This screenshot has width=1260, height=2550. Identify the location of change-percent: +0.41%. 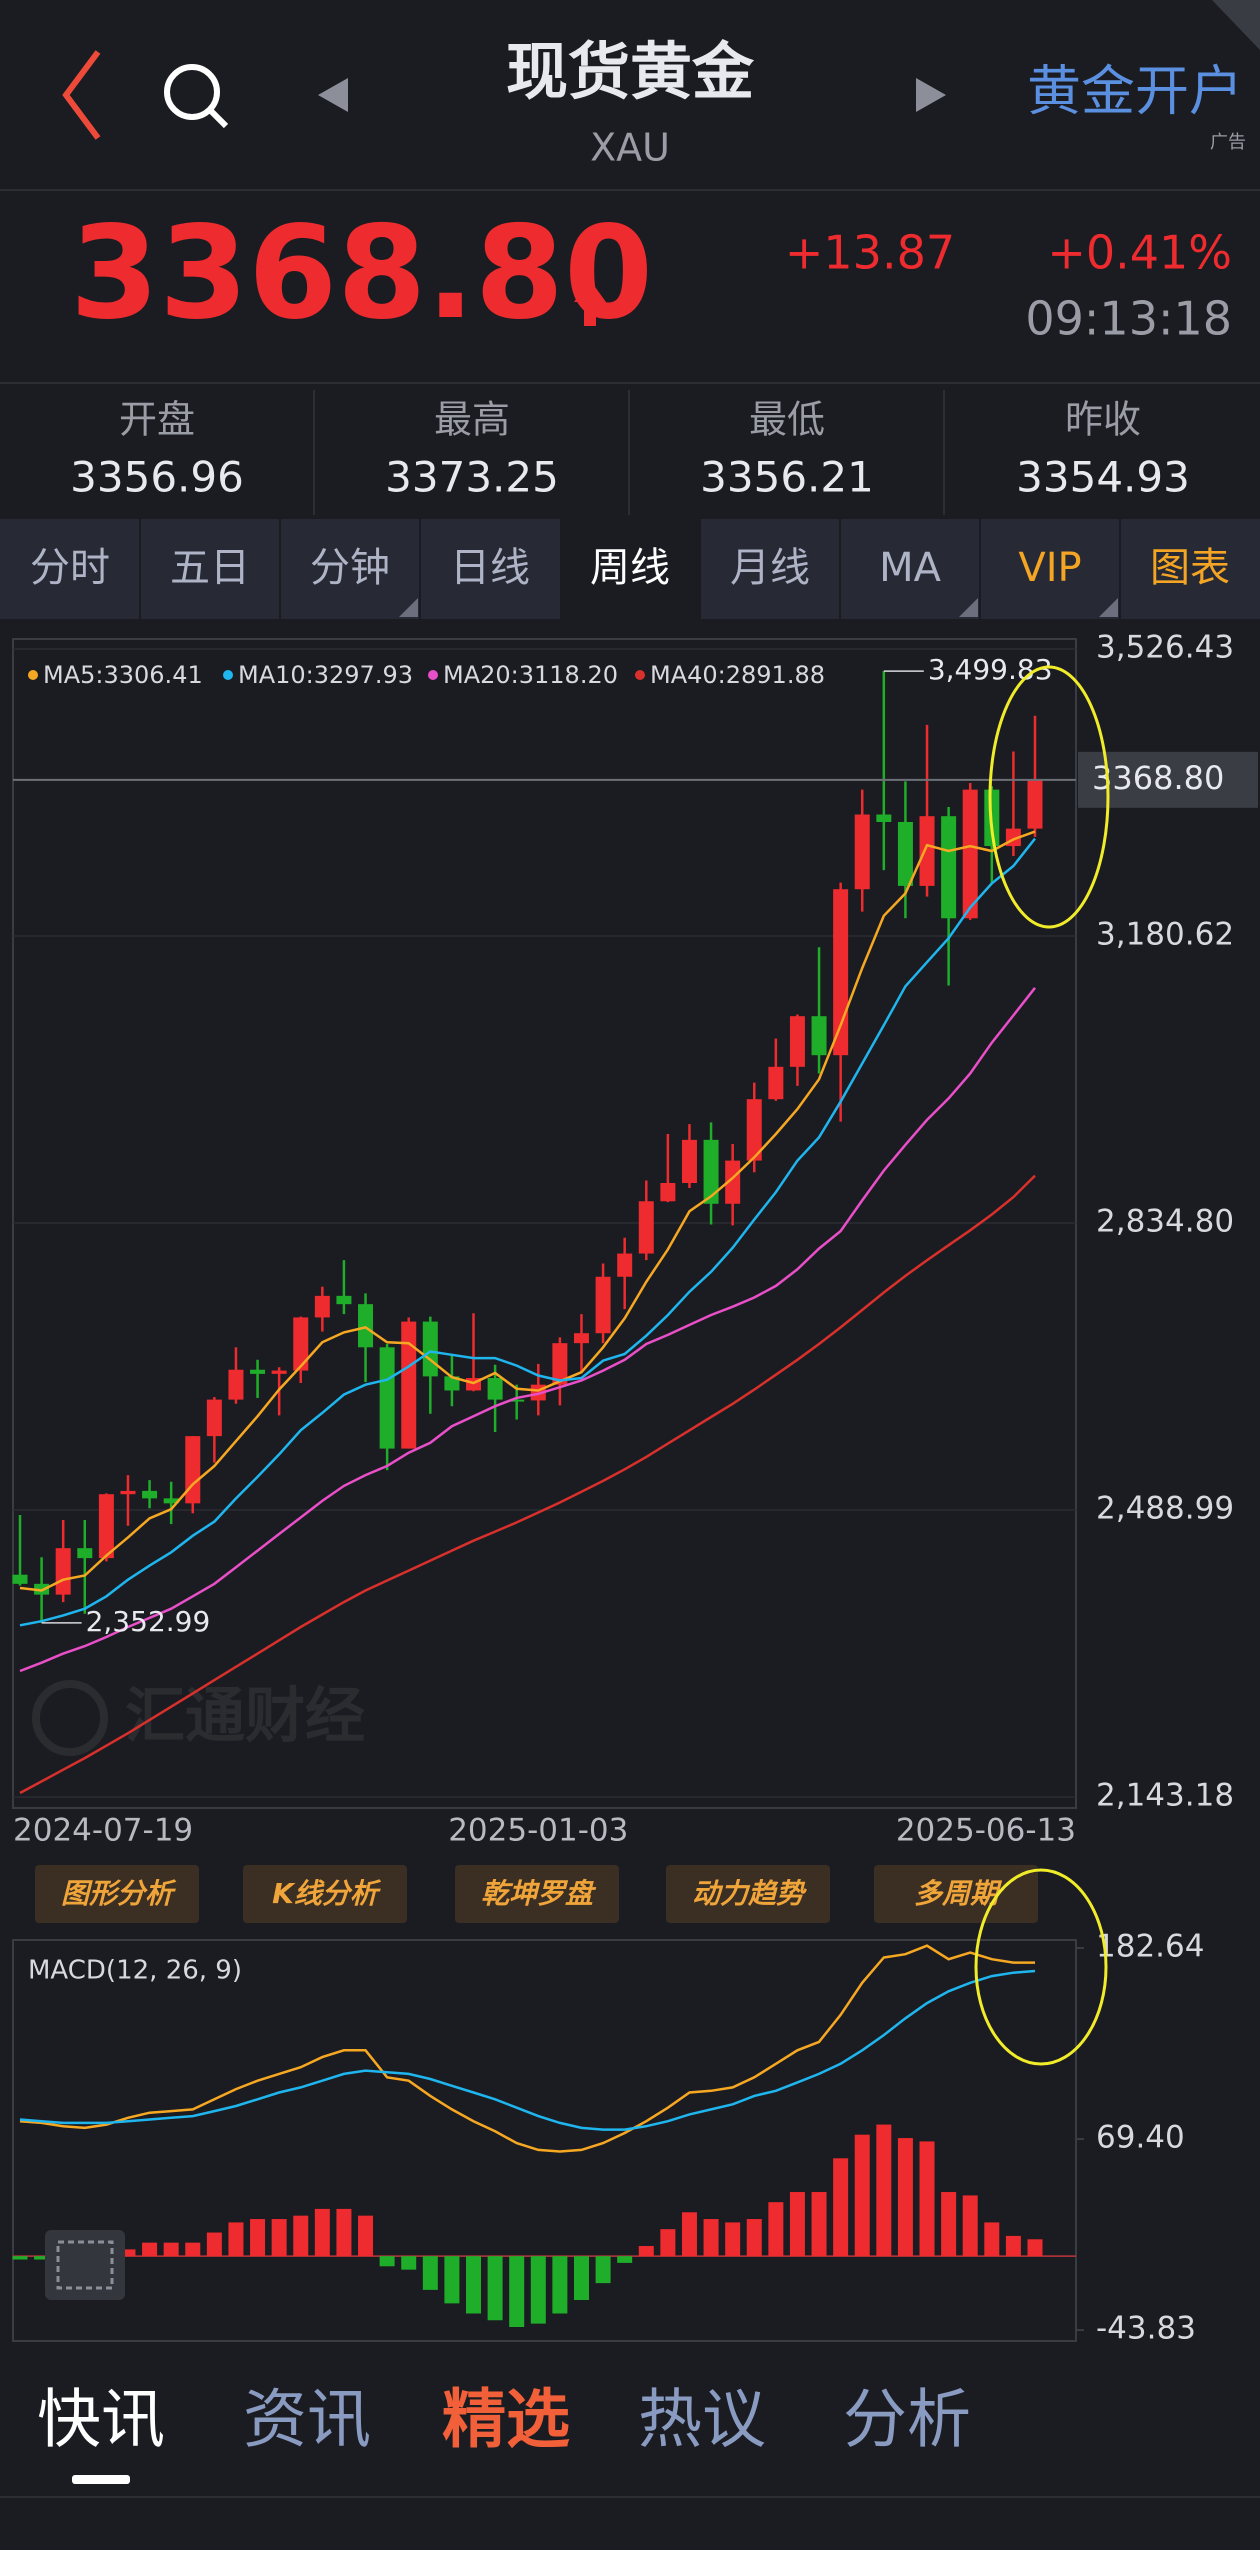
(1139, 253).